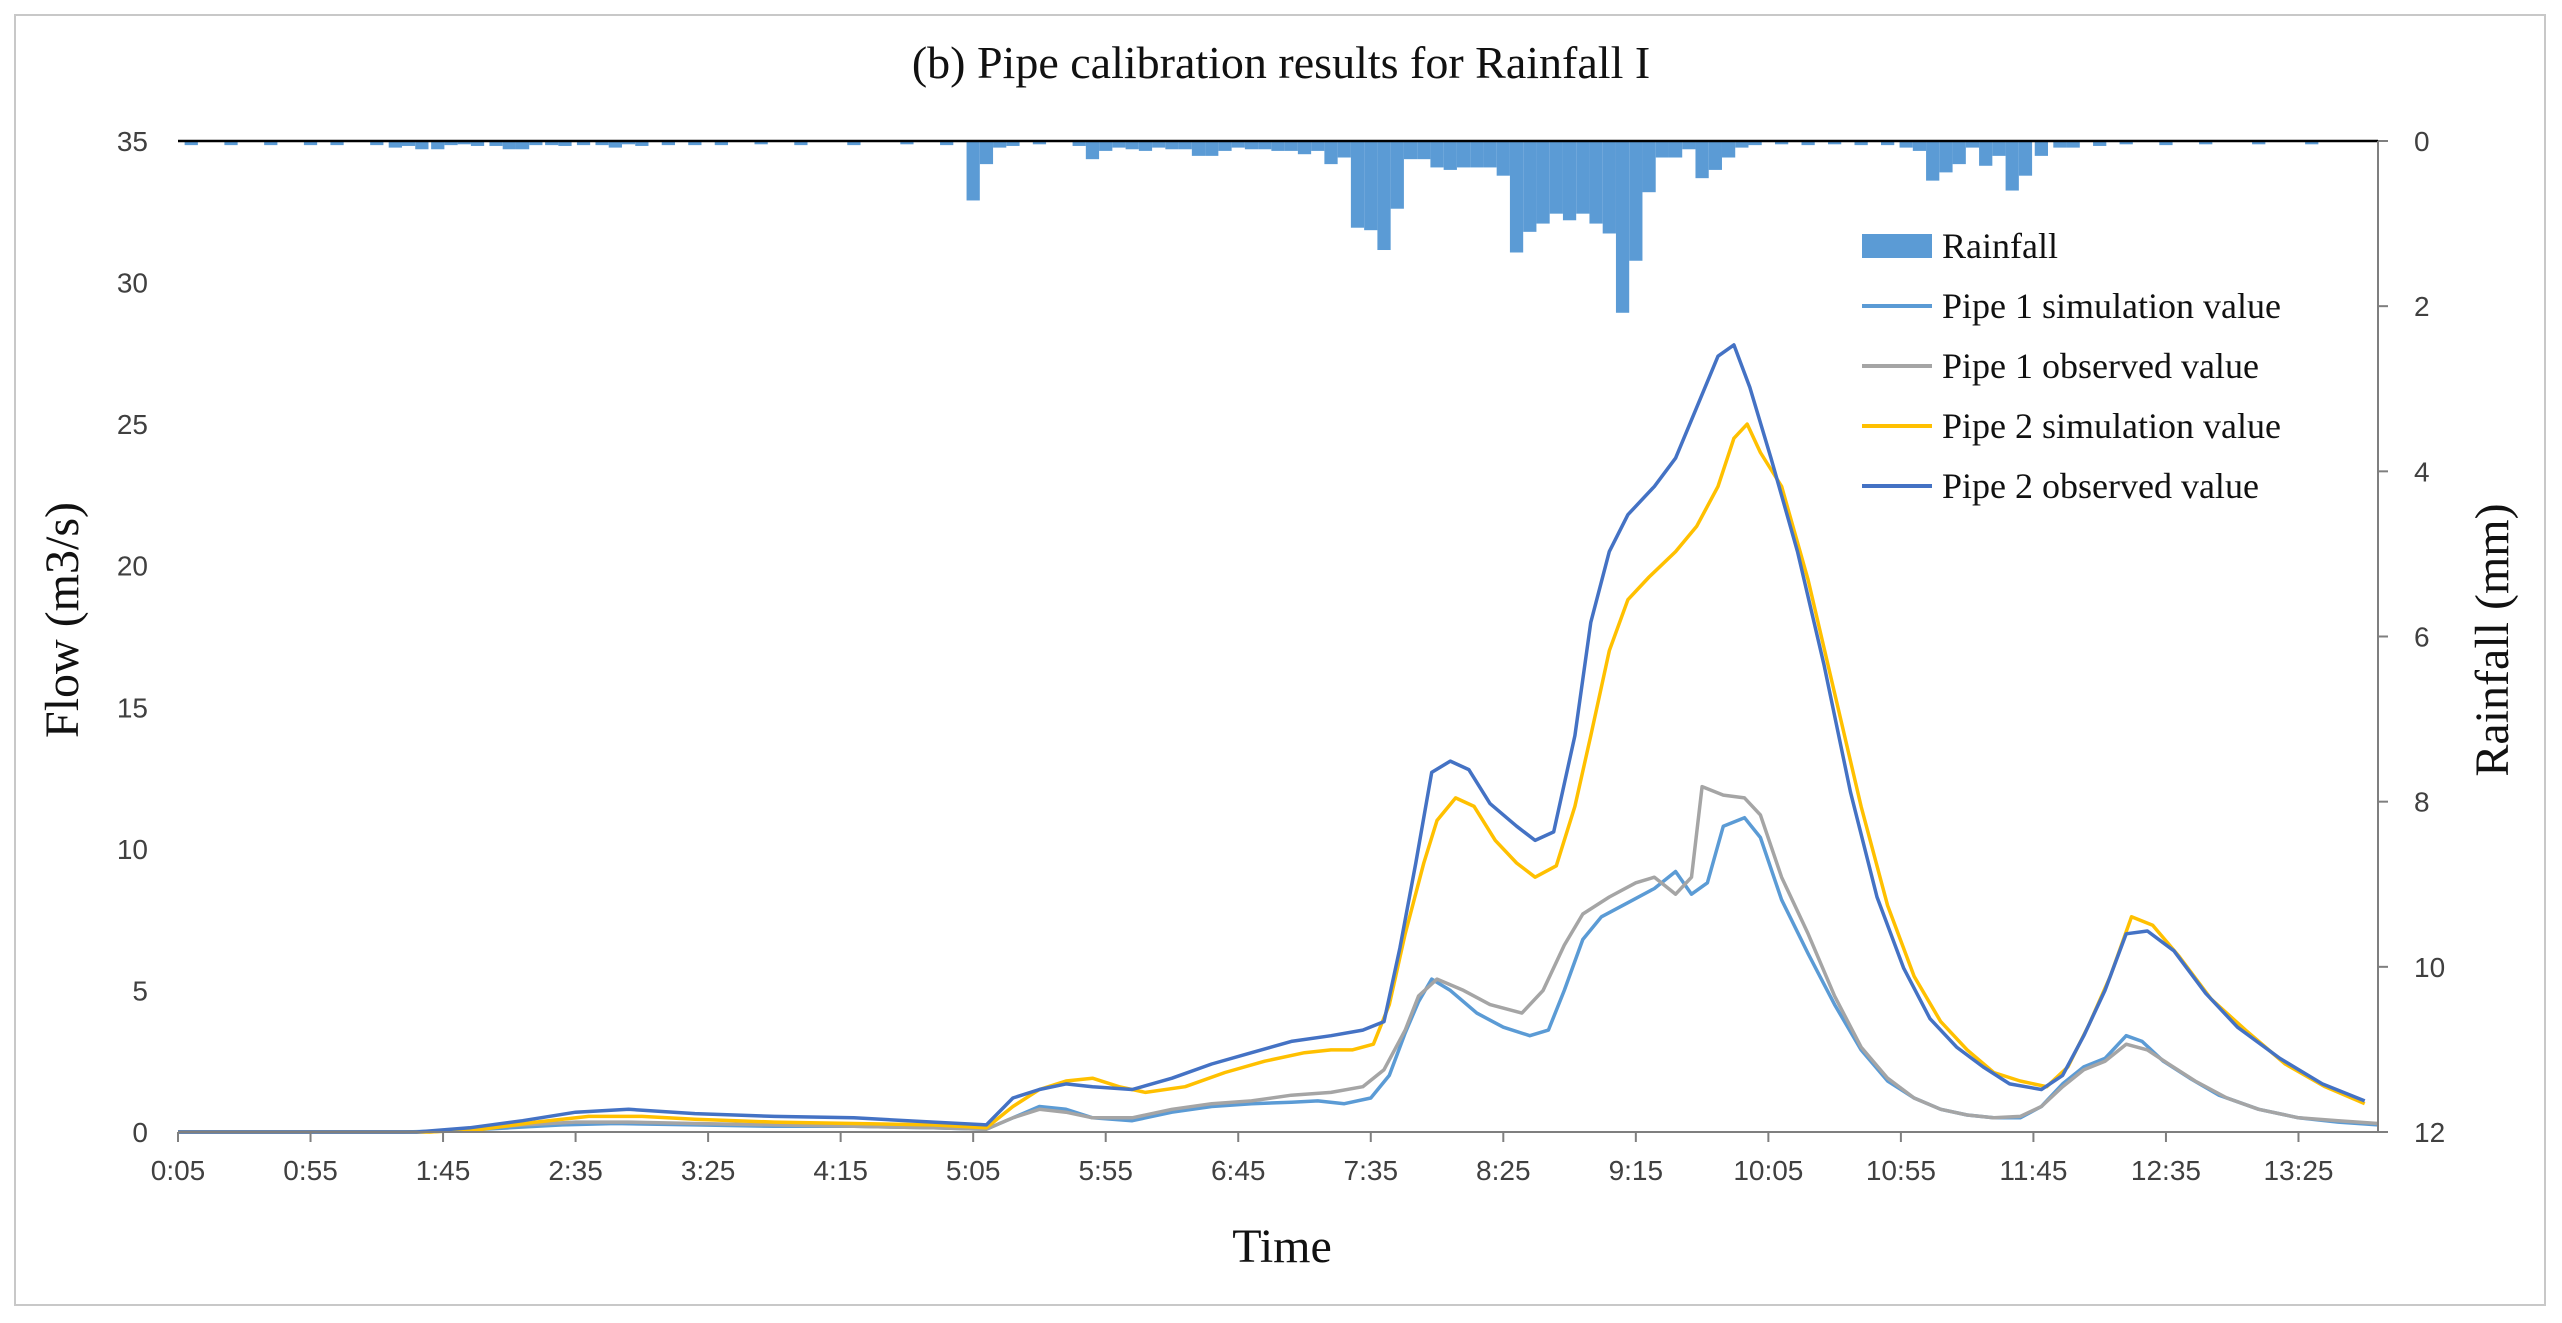 The height and width of the screenshot is (1323, 2562). Describe the element at coordinates (132, 424) in the screenshot. I see `y-tick-label: 25` at that location.